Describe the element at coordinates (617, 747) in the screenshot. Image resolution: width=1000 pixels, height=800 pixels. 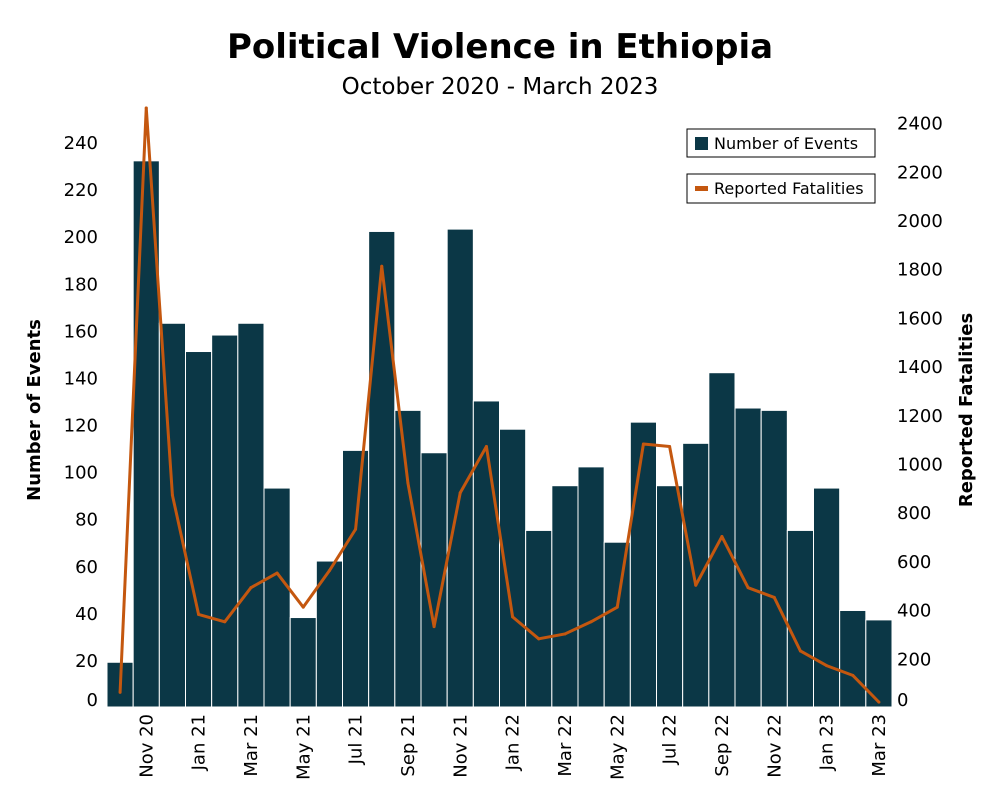
I see `x-tick-label: May 22` at that location.